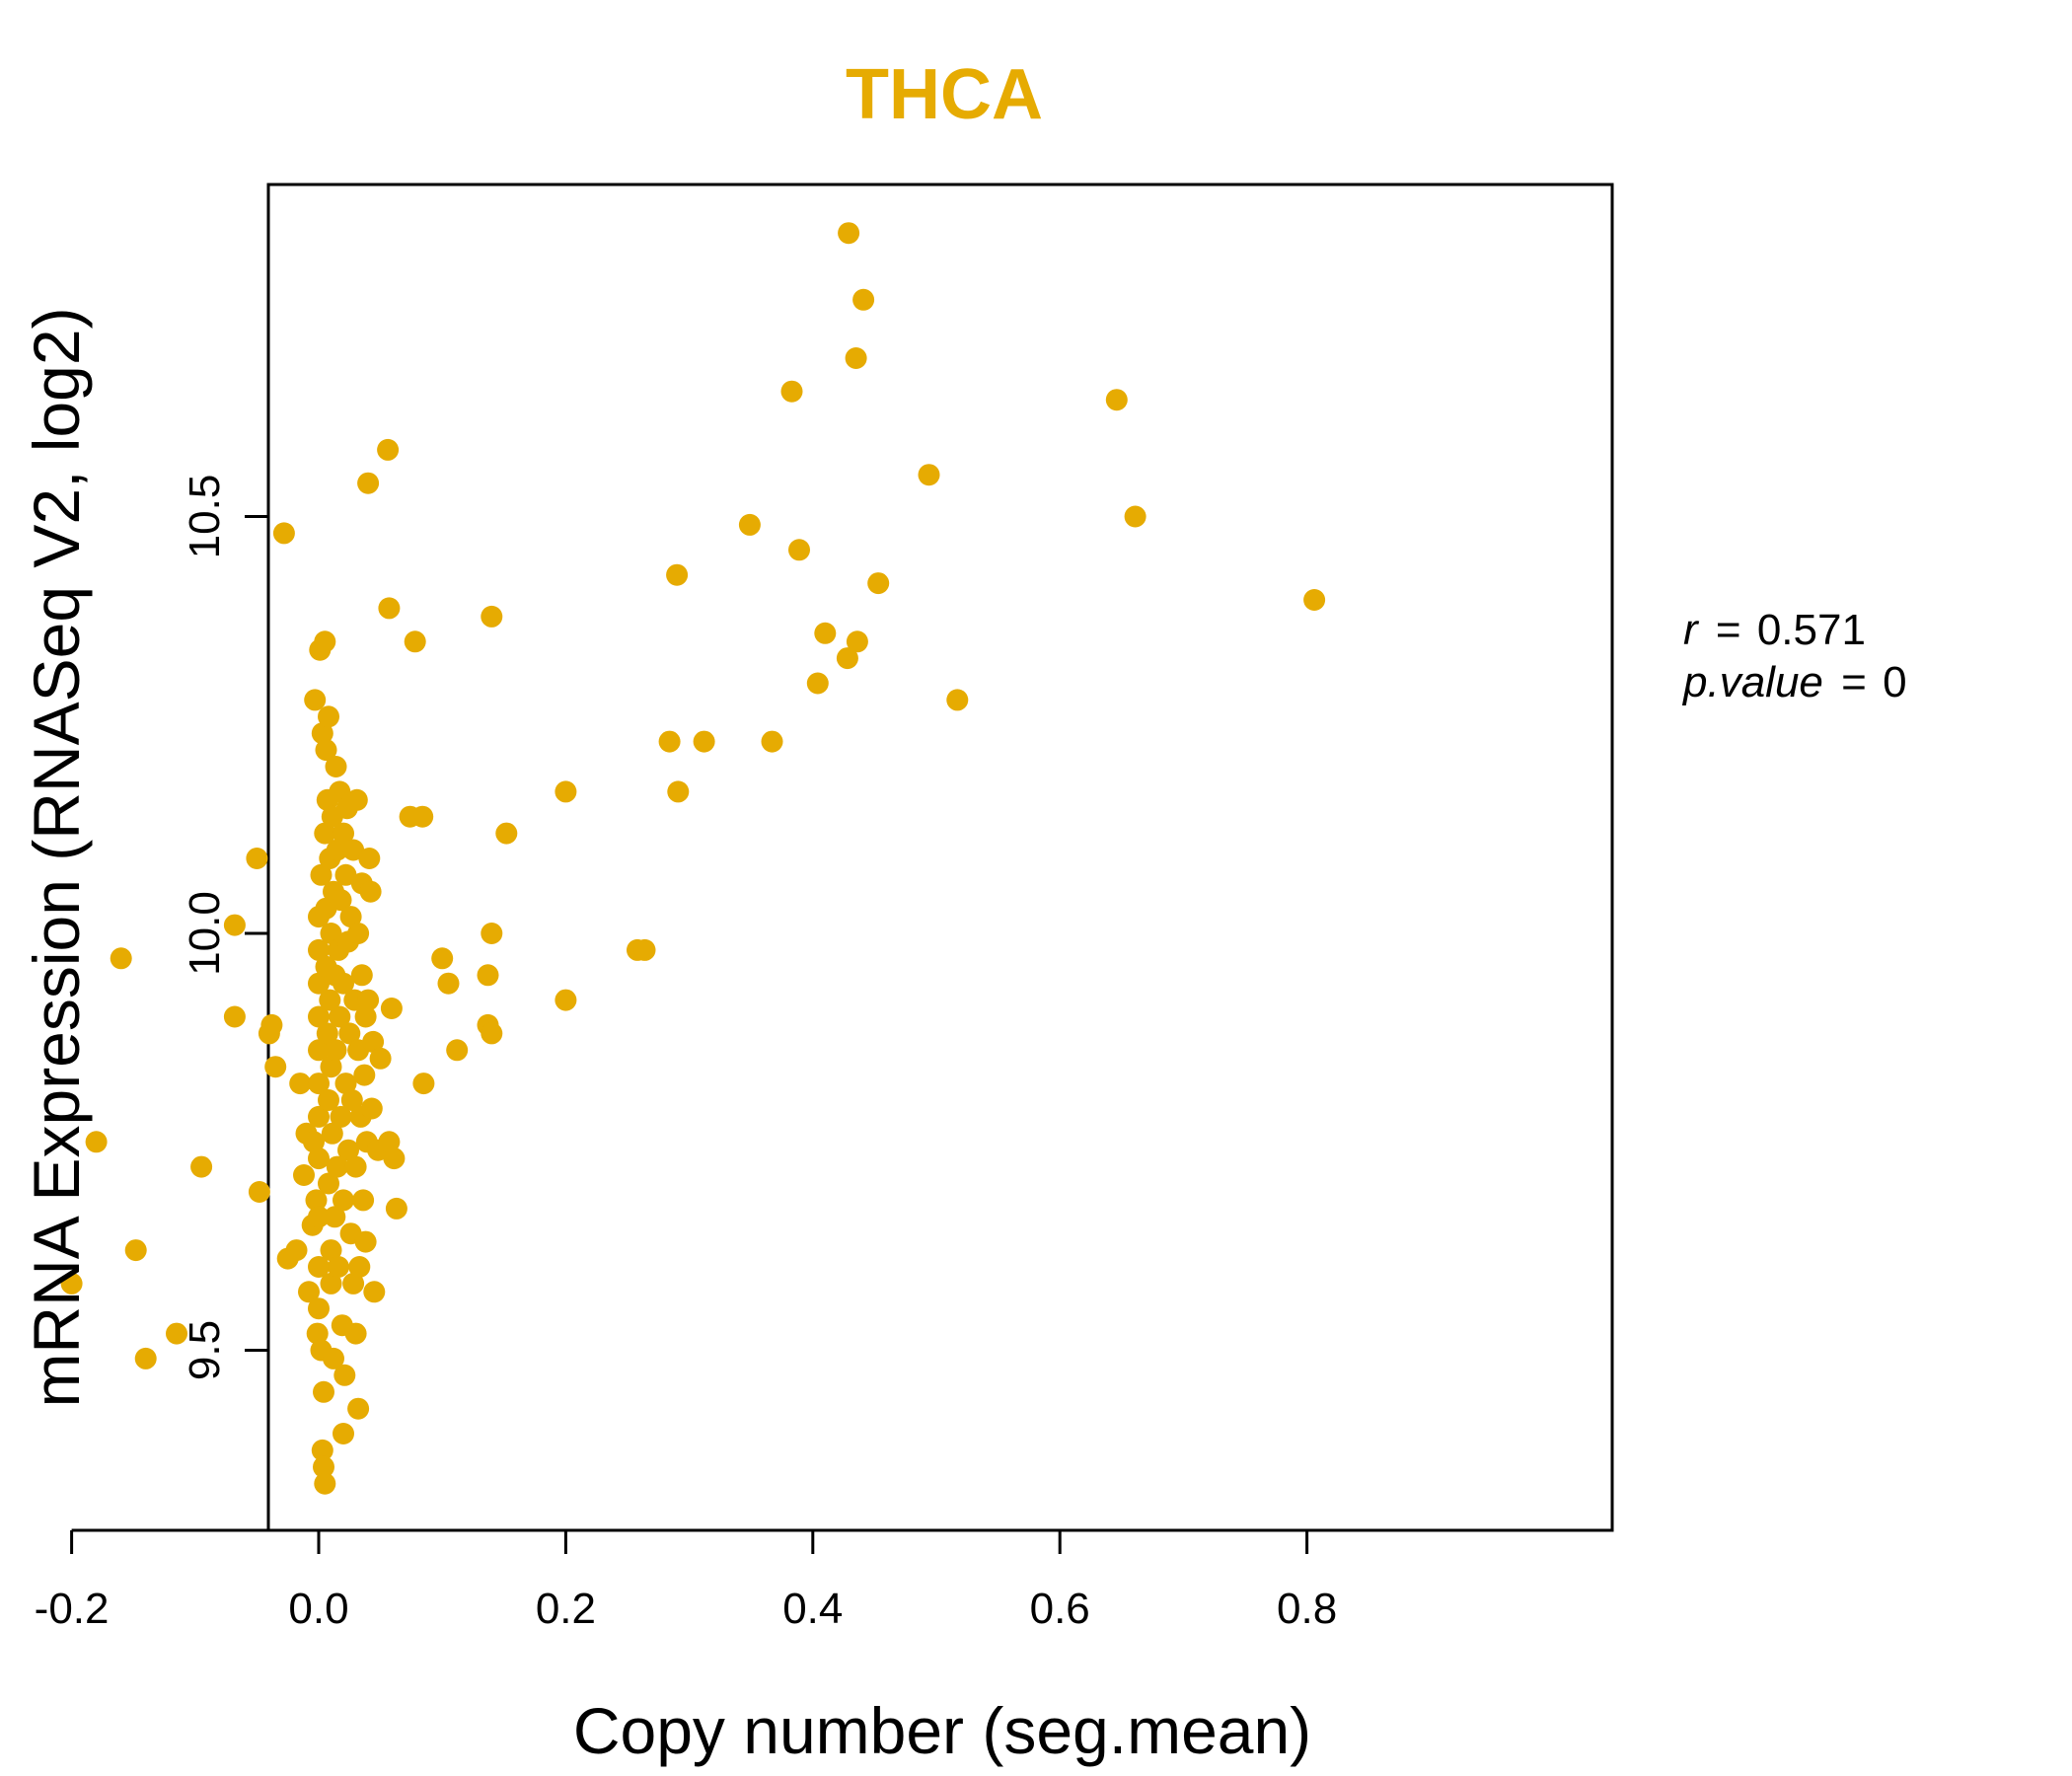 The width and height of the screenshot is (2072, 1776). Describe the element at coordinates (73, 1609) in the screenshot. I see `x-tick-label: -0.2` at that location.